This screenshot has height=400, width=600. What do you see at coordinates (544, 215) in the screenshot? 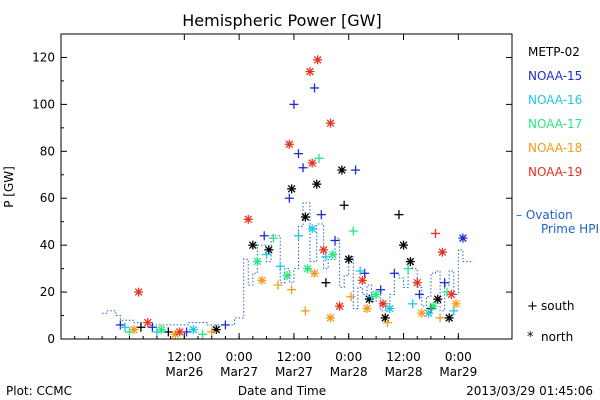
I see `legend-ovation-line1: – Ovation` at bounding box center [544, 215].